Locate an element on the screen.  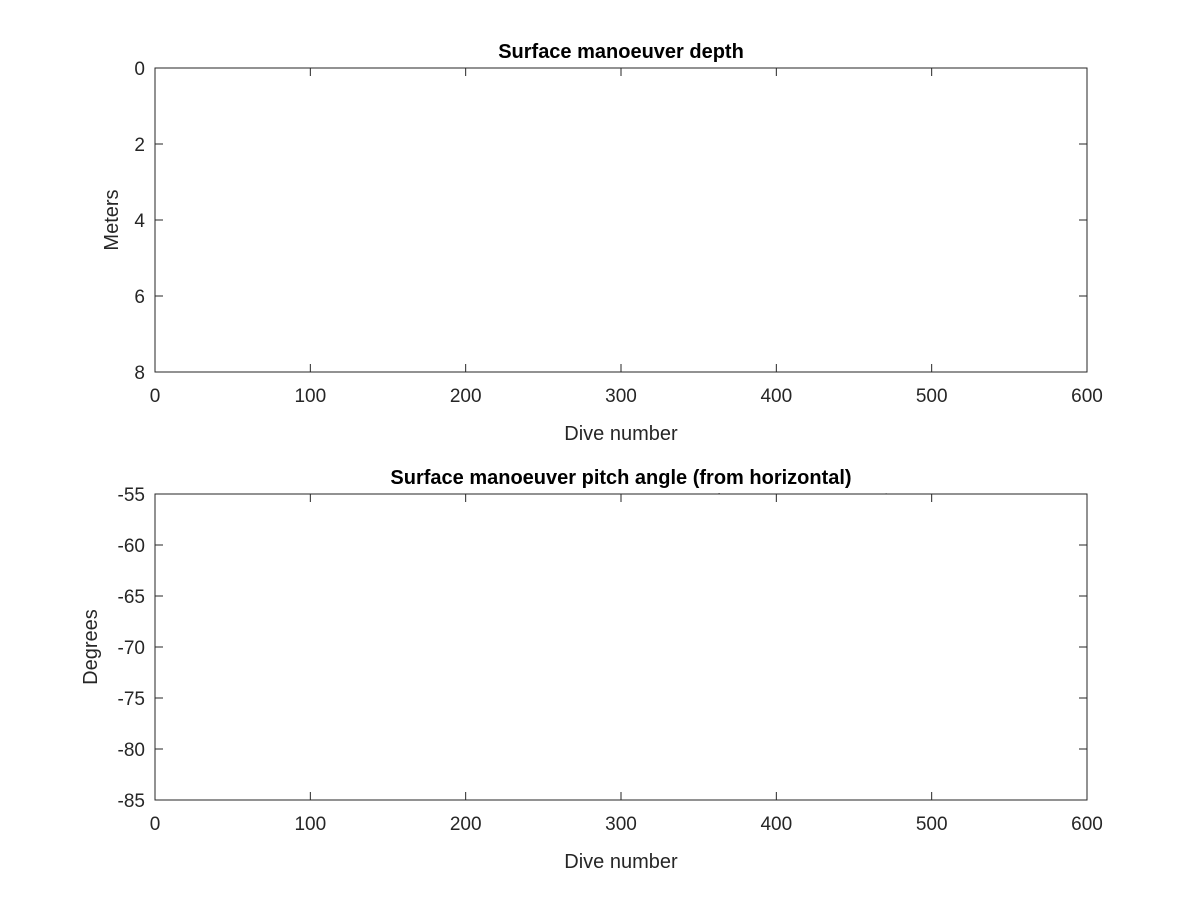
y-tick-label: 6 is located at coordinates (139, 297).